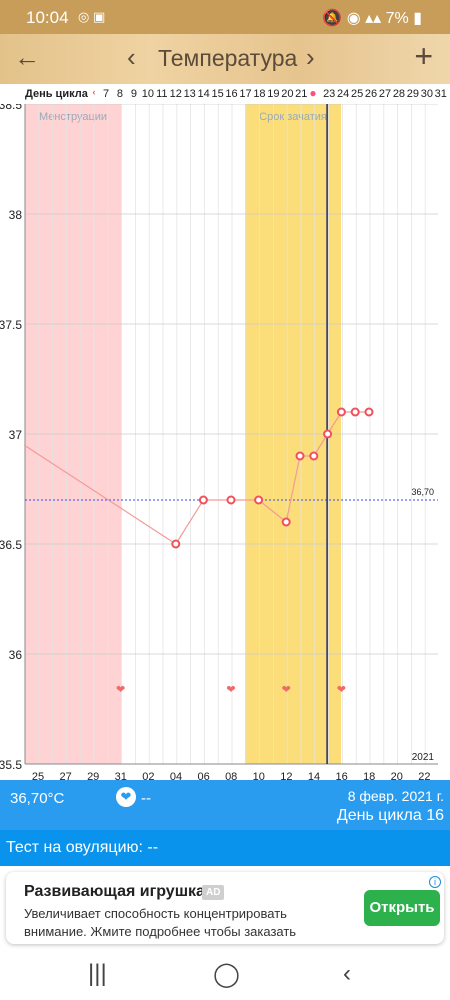  Describe the element at coordinates (413, 94) in the screenshot. I see `cycle-day-number: 29` at that location.